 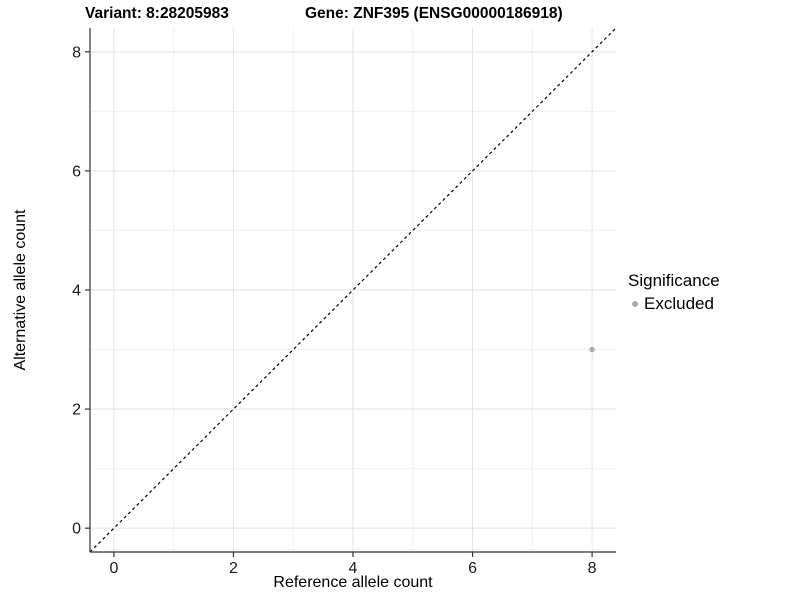 I want to click on legend: Significance Excluded, so click(x=674, y=292).